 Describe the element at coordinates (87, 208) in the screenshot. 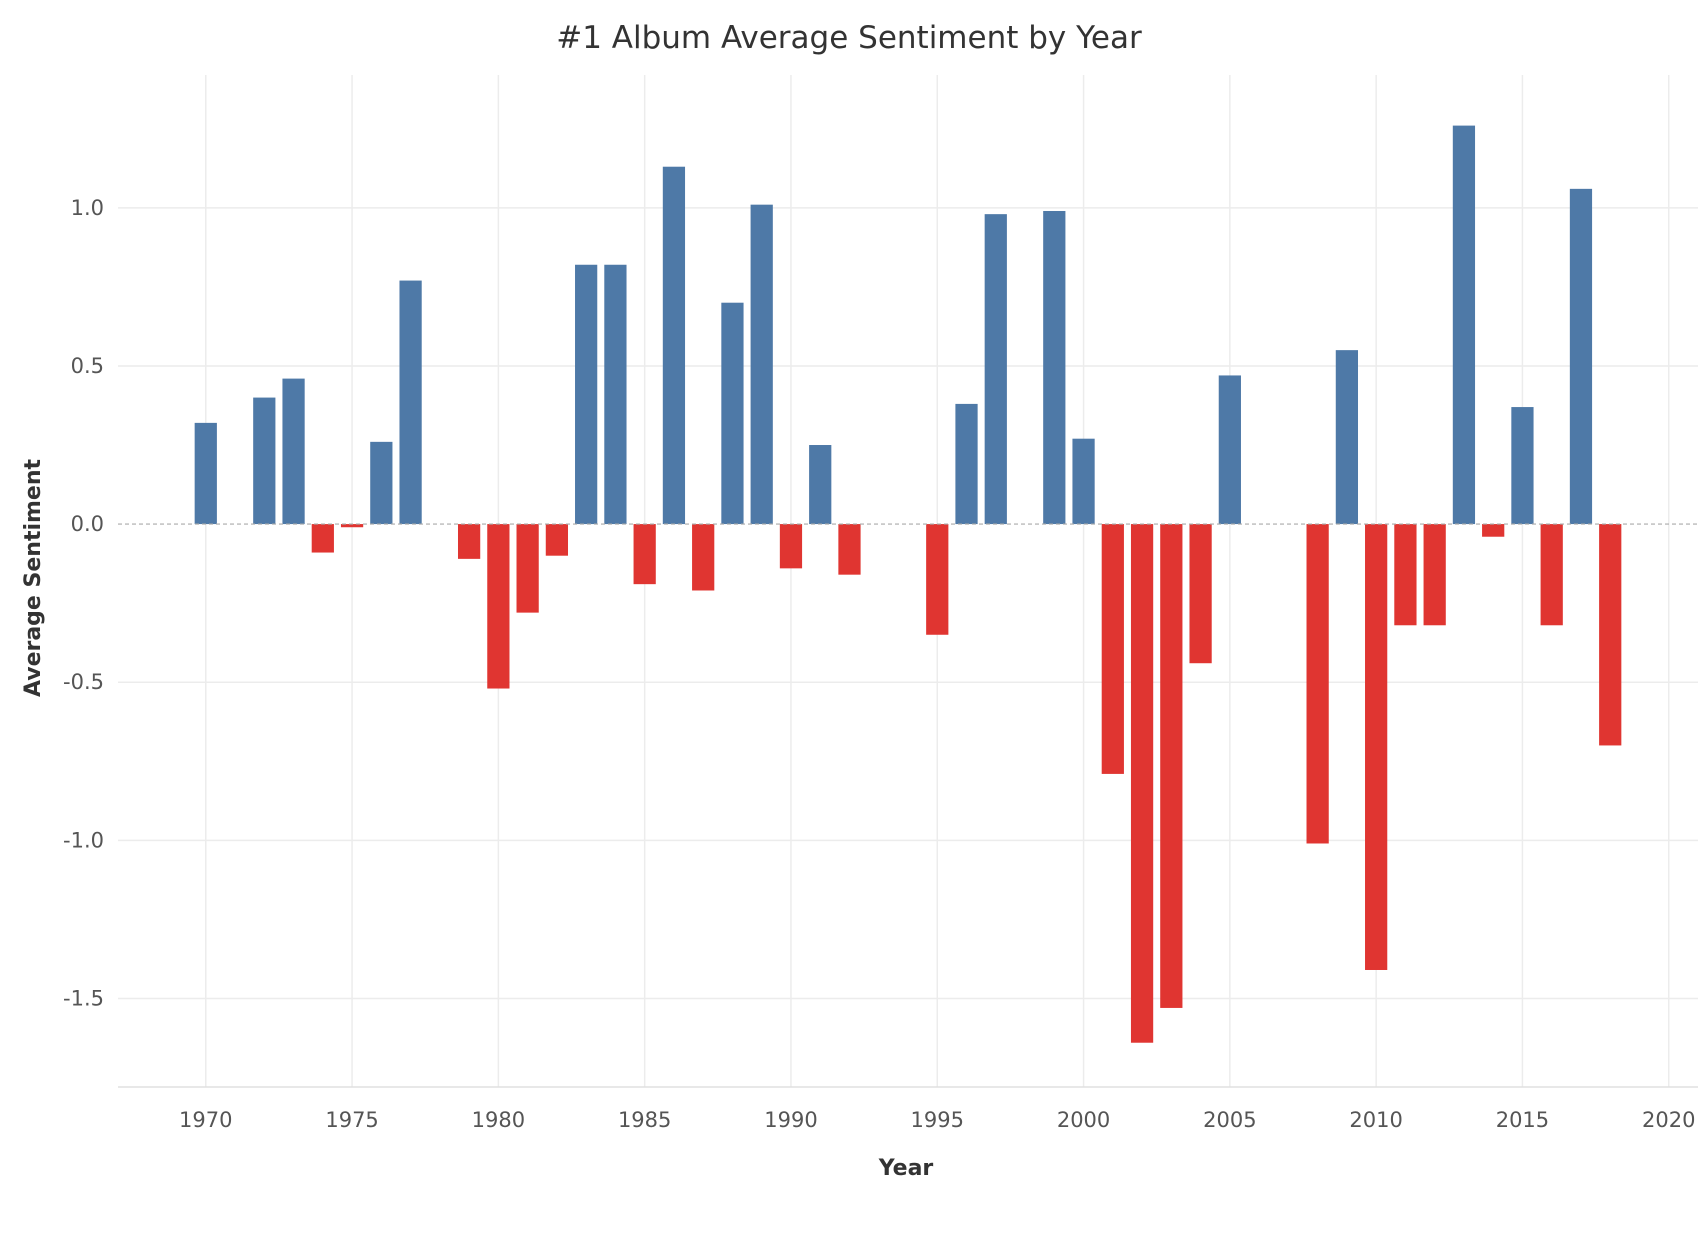

I see `y-tick-label: 1.0` at that location.